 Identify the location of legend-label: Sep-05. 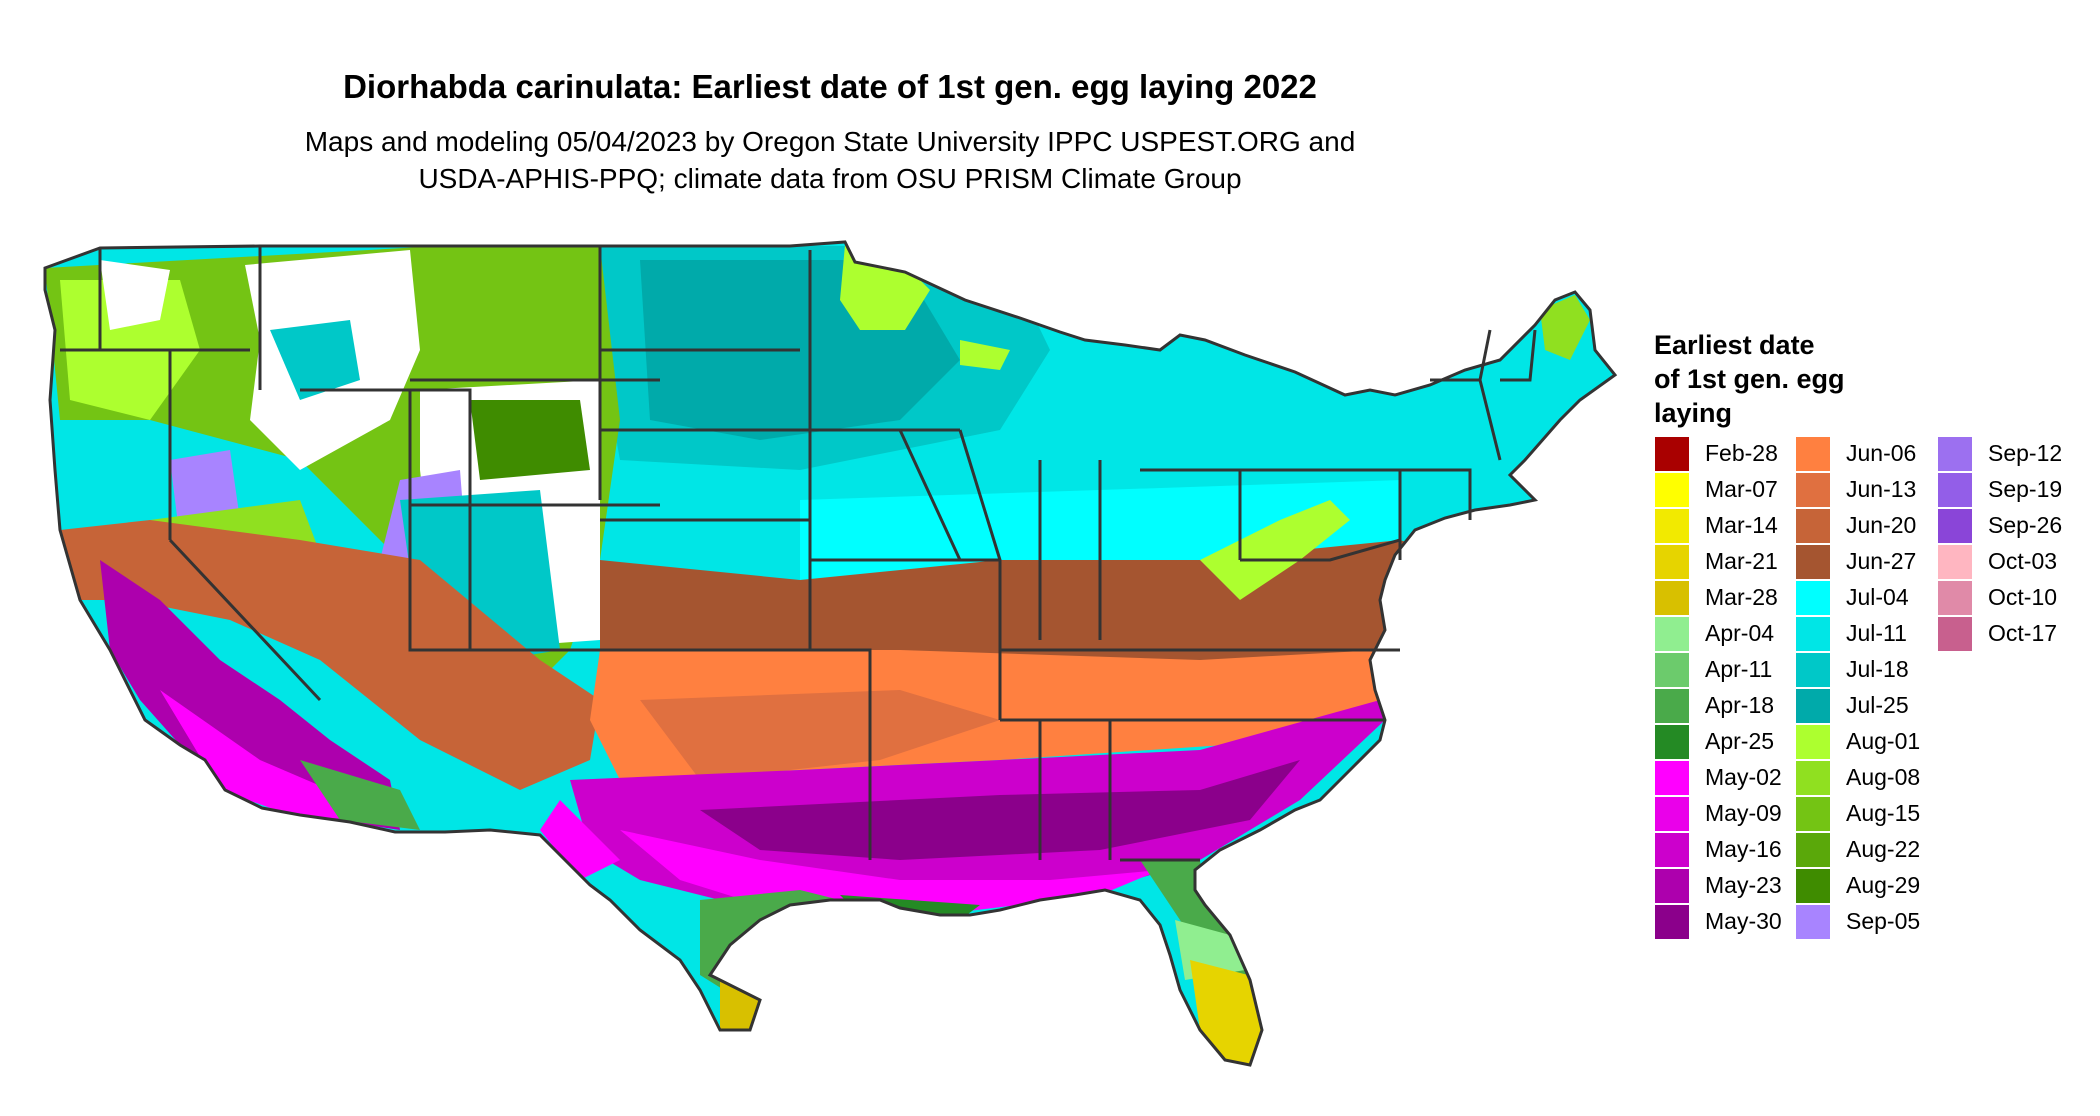
(1883, 921).